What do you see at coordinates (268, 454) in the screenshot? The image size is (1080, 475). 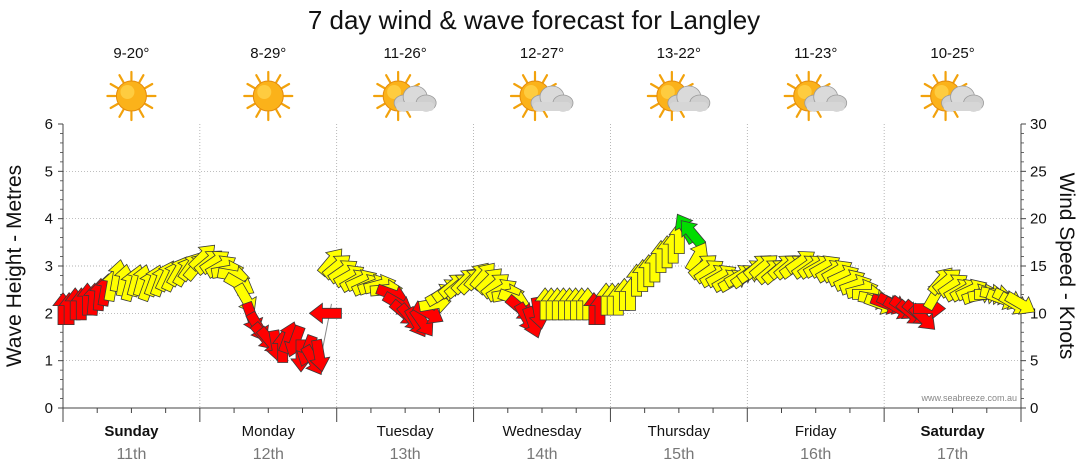 I see `day-date-label: 12th` at bounding box center [268, 454].